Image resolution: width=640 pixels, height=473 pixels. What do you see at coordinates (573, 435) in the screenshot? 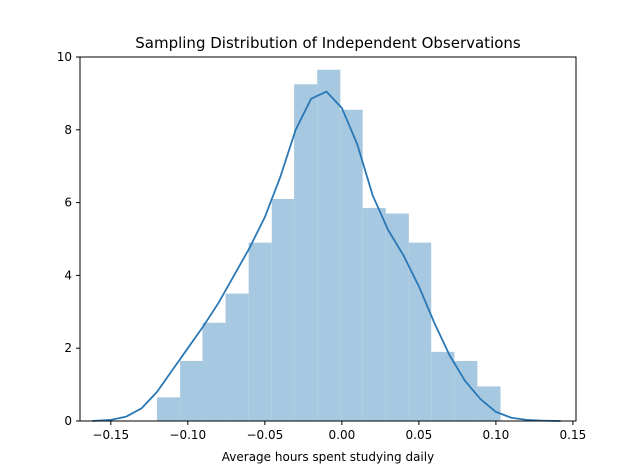
I see `x-tick-label-6: 0.15` at bounding box center [573, 435].